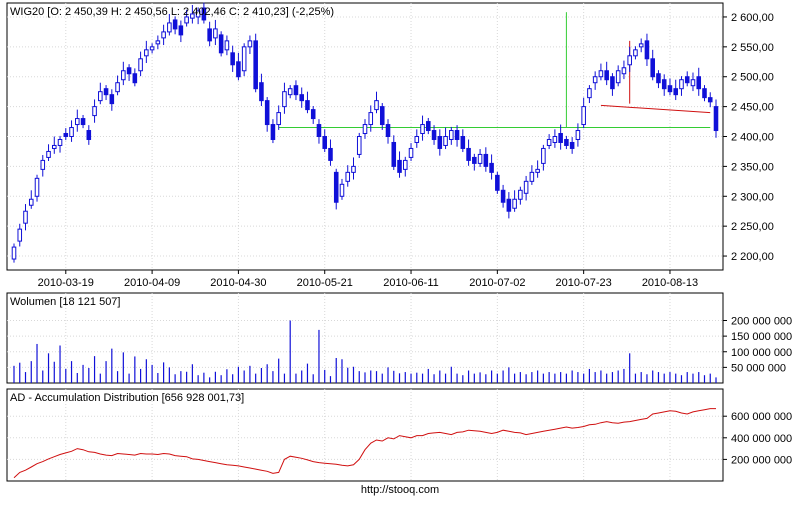 This screenshot has height=505, width=800. What do you see at coordinates (761, 460) in the screenshot?
I see `ad-tick-label: 200 000 000` at bounding box center [761, 460].